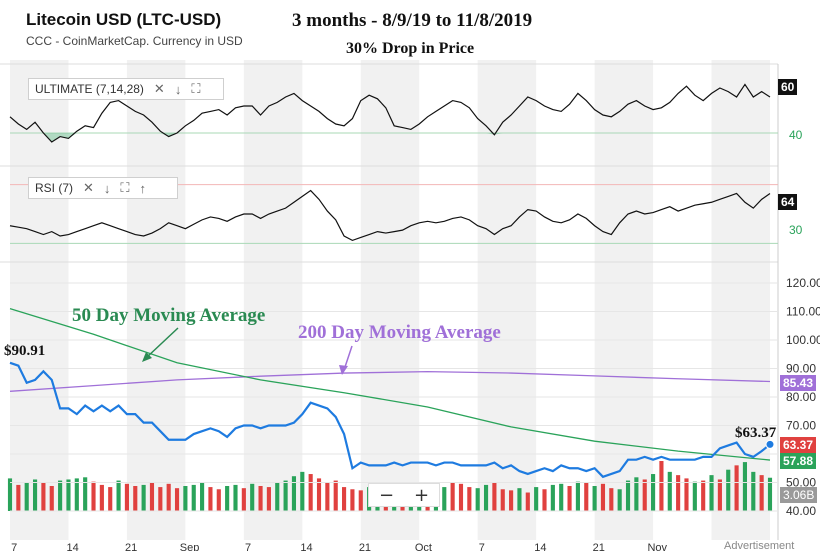 Image resolution: width=820 pixels, height=552 pixels. I want to click on rsi-line, so click(390, 215).